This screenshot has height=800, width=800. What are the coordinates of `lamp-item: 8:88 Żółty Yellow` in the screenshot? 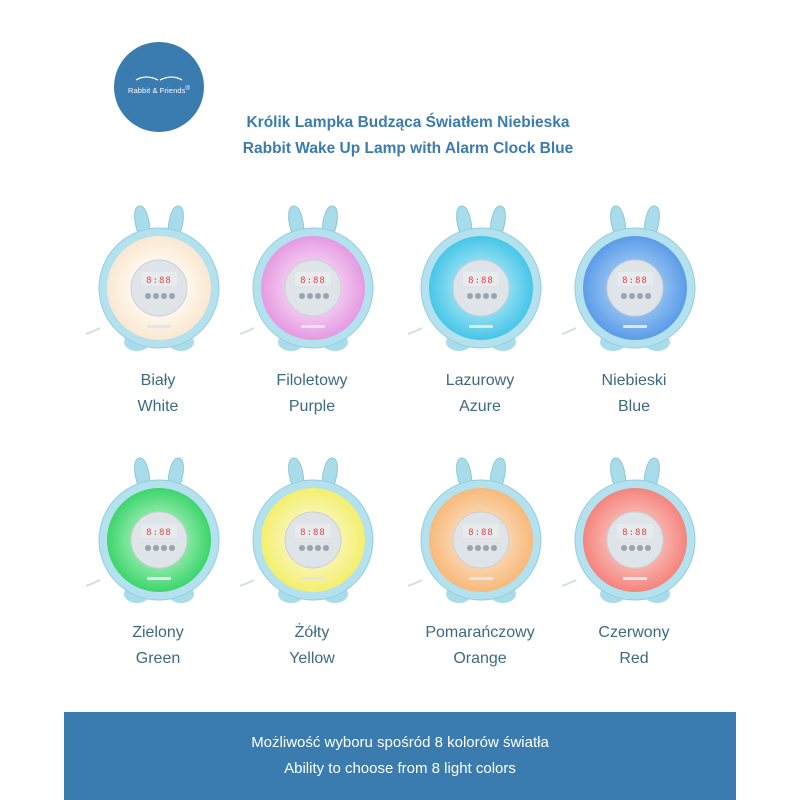 It's located at (312, 567).